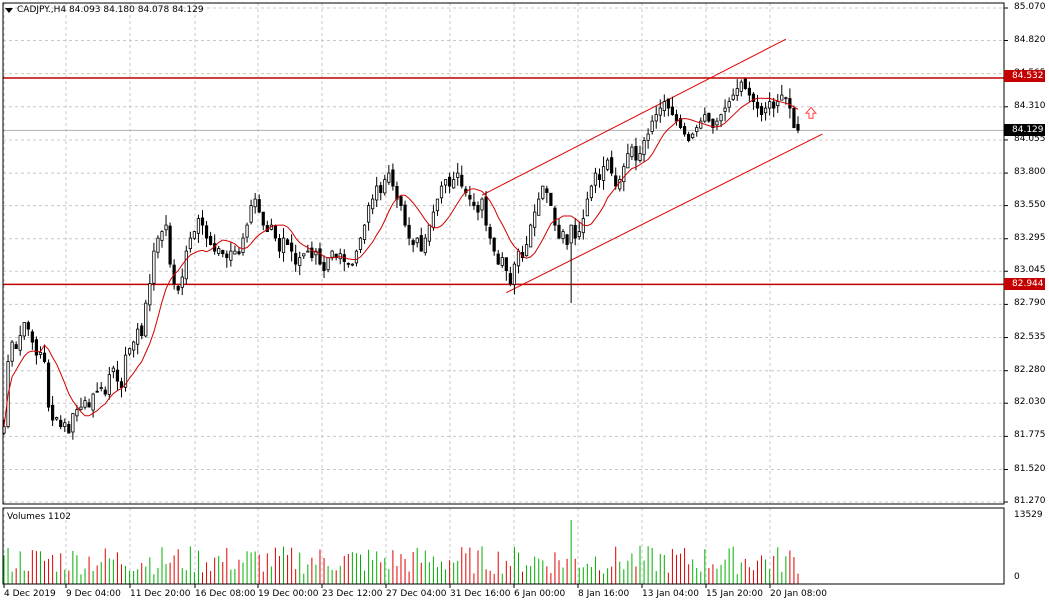  I want to click on buy-arrow-icon, so click(811, 112).